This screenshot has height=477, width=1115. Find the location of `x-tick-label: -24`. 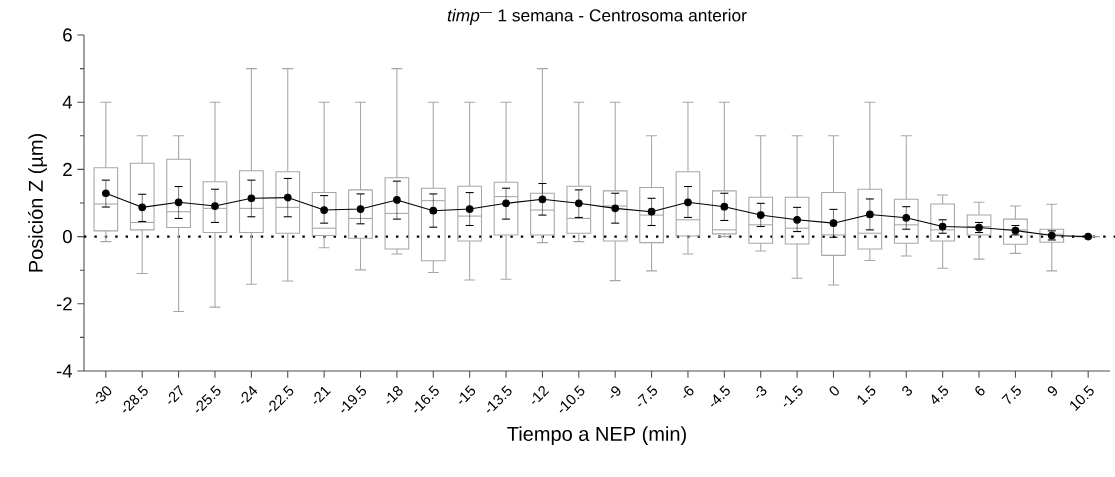

x-tick-label: -24 is located at coordinates (249, 394).